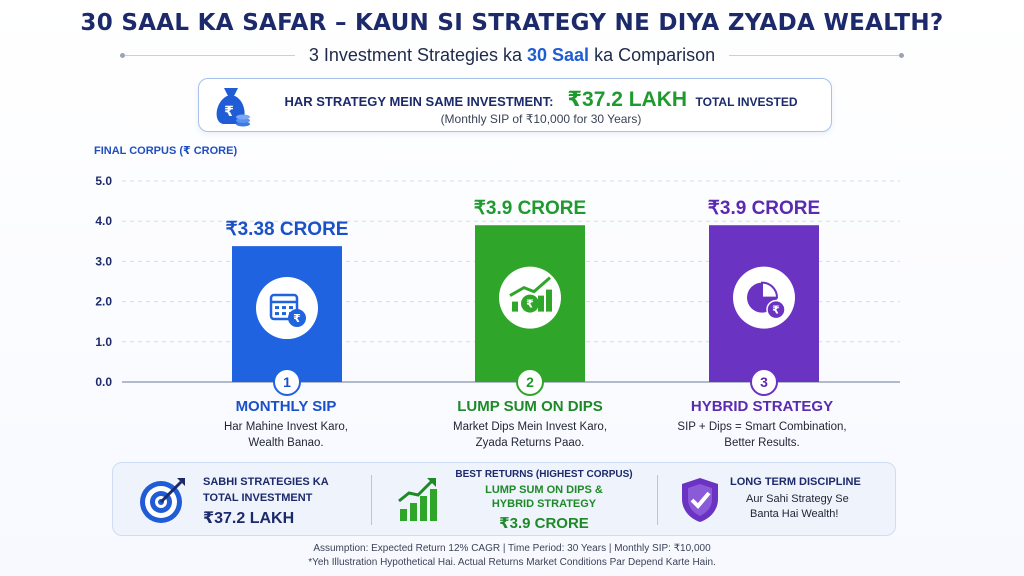  Describe the element at coordinates (103, 382) in the screenshot. I see `y-tick-label: 0.0` at that location.